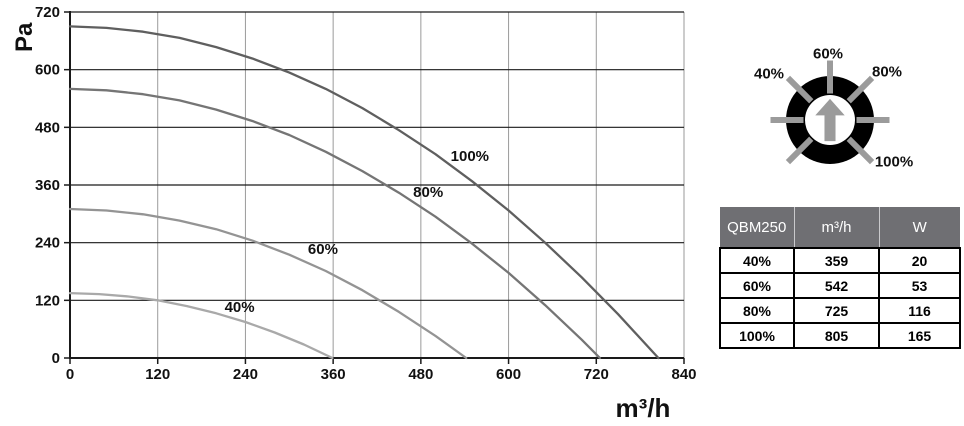 Image resolution: width=964 pixels, height=426 pixels. What do you see at coordinates (268, 283) in the screenshot?
I see `curve-60%` at bounding box center [268, 283].